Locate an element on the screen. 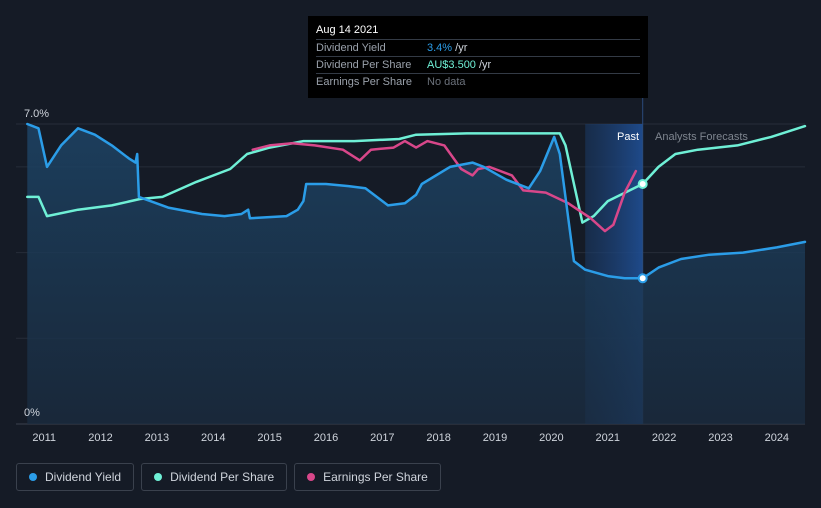  x-tick-label: 2020 is located at coordinates (551, 438).